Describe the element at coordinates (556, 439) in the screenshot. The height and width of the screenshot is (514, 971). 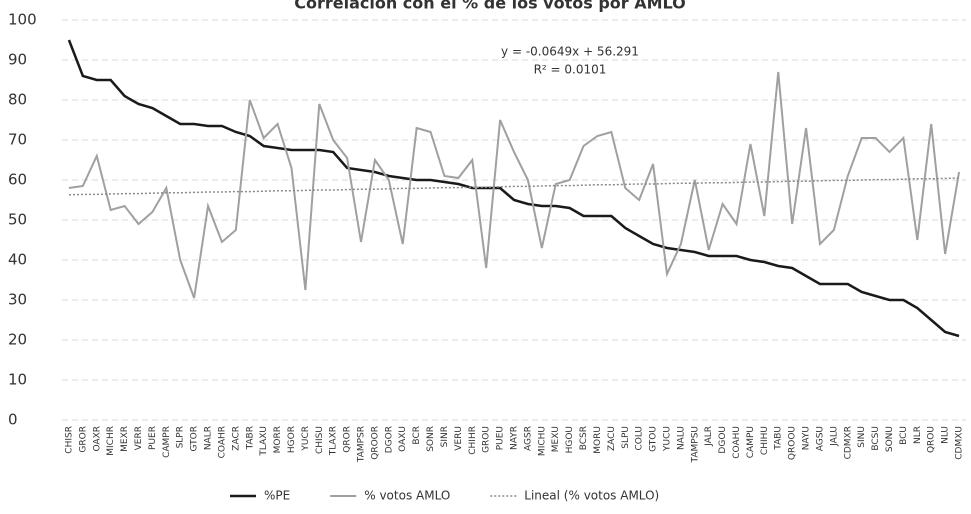
I see `x-tick-label: MEXU` at that location.